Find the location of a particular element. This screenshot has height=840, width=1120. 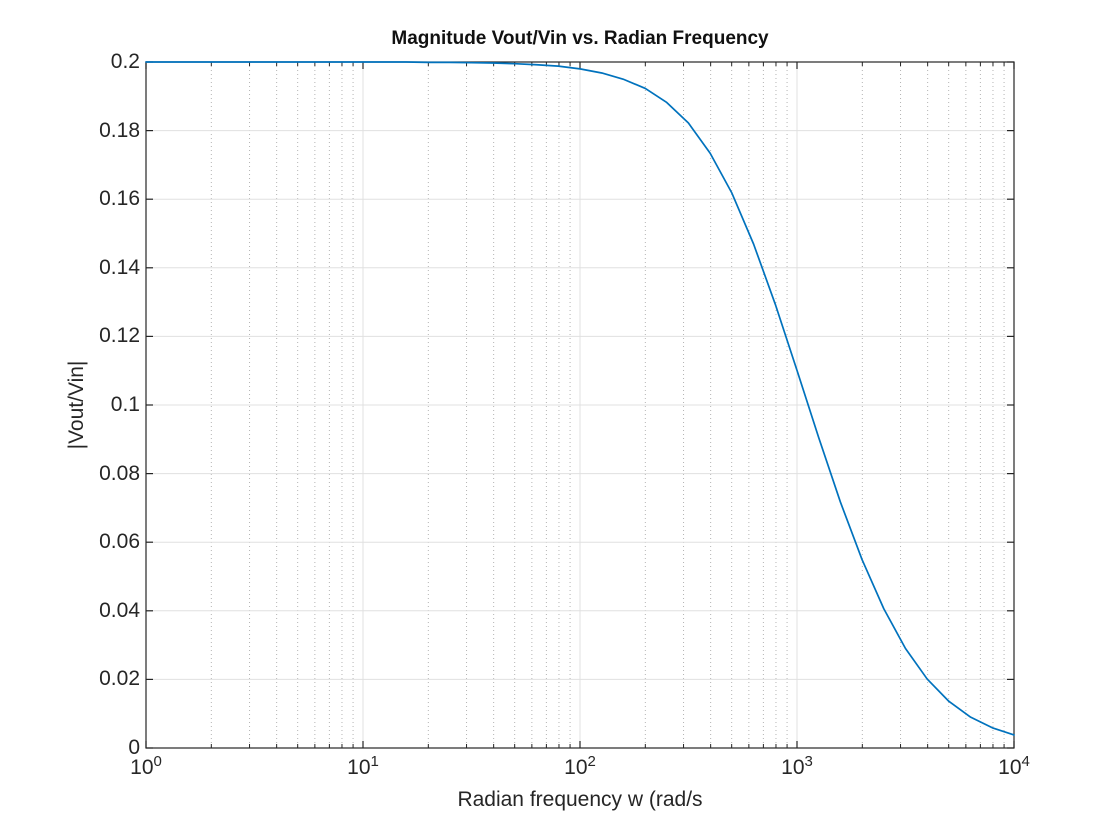

x-tick-exponent: 1 is located at coordinates (374, 761).